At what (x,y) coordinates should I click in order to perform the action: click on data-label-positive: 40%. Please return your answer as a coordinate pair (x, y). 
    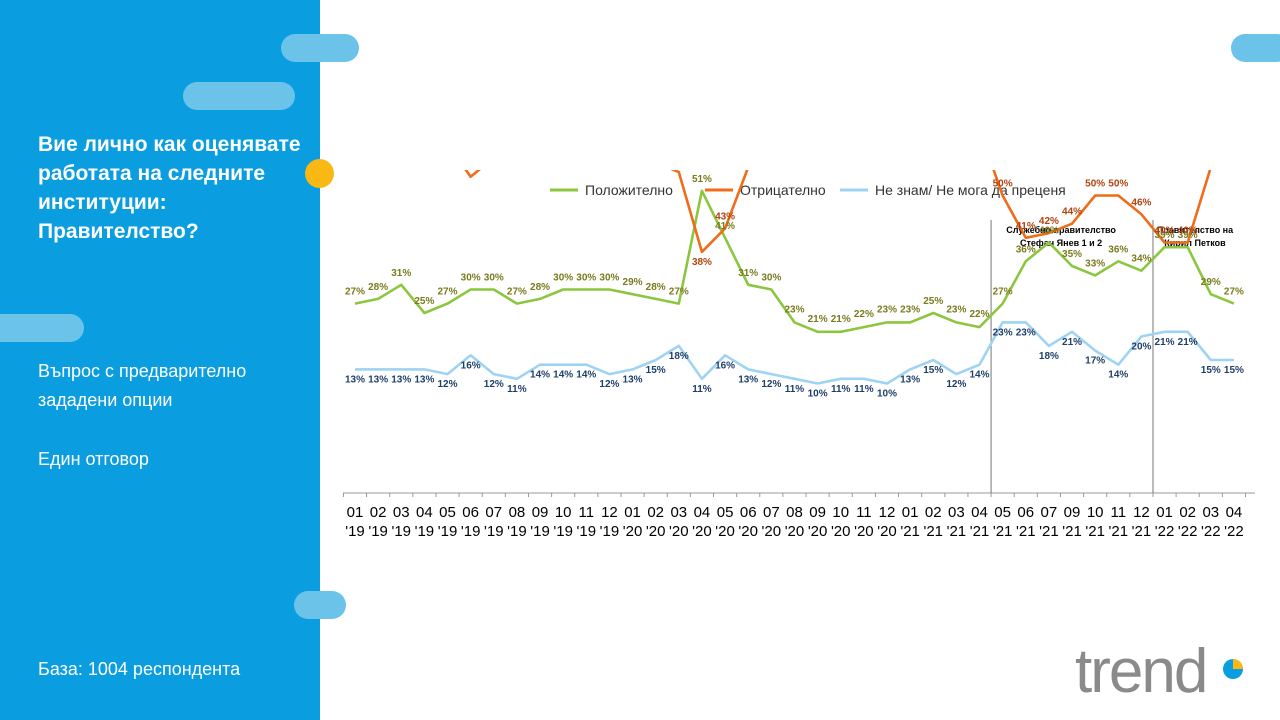
    Looking at the image, I should click on (1049, 231).